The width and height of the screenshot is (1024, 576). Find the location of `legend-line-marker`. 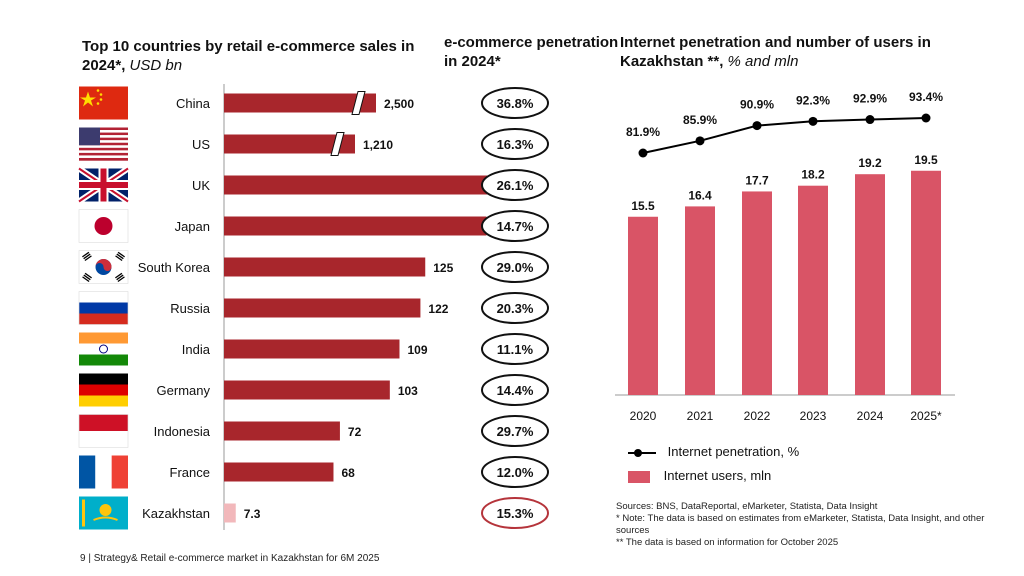

legend-line-marker is located at coordinates (642, 452).